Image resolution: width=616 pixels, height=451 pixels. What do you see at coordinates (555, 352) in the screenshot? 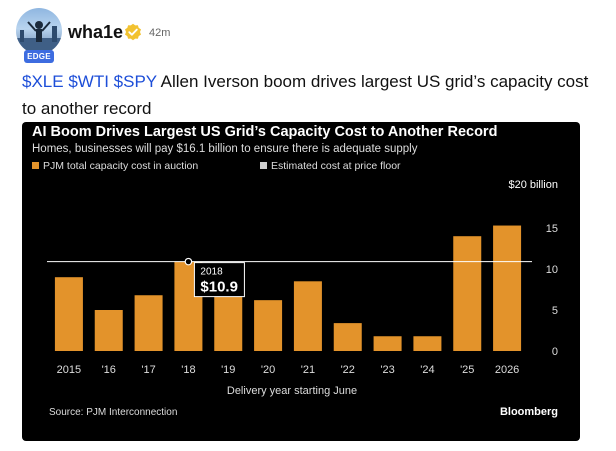
I see `y-tick-label: 0` at bounding box center [555, 352].